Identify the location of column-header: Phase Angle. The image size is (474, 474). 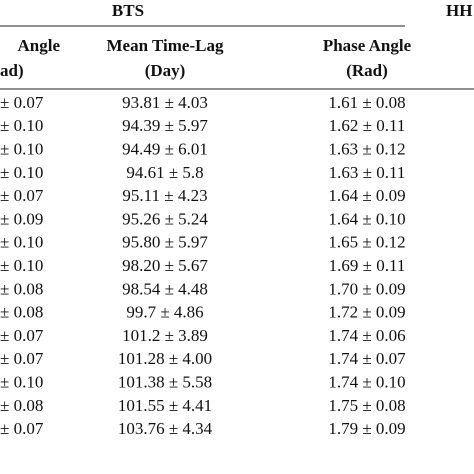
(367, 45).